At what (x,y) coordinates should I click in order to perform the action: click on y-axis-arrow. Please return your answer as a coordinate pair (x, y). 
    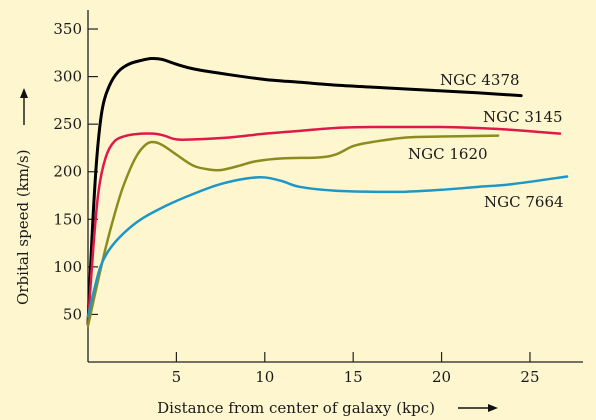
    Looking at the image, I should click on (24, 106).